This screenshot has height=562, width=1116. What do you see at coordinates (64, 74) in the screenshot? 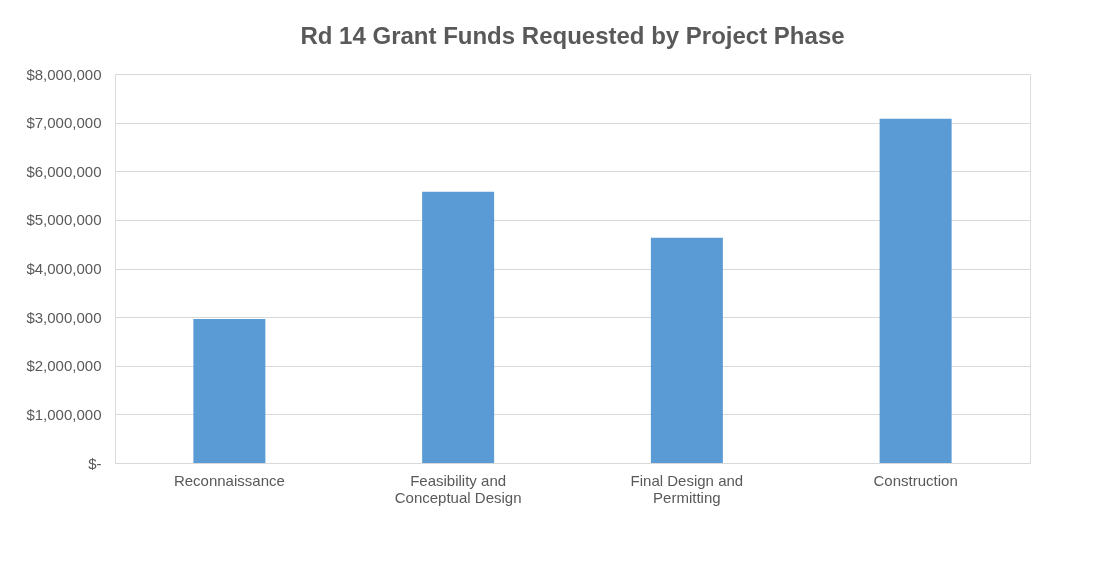
I see `y-tick-label: $8,000,000` at bounding box center [64, 74].